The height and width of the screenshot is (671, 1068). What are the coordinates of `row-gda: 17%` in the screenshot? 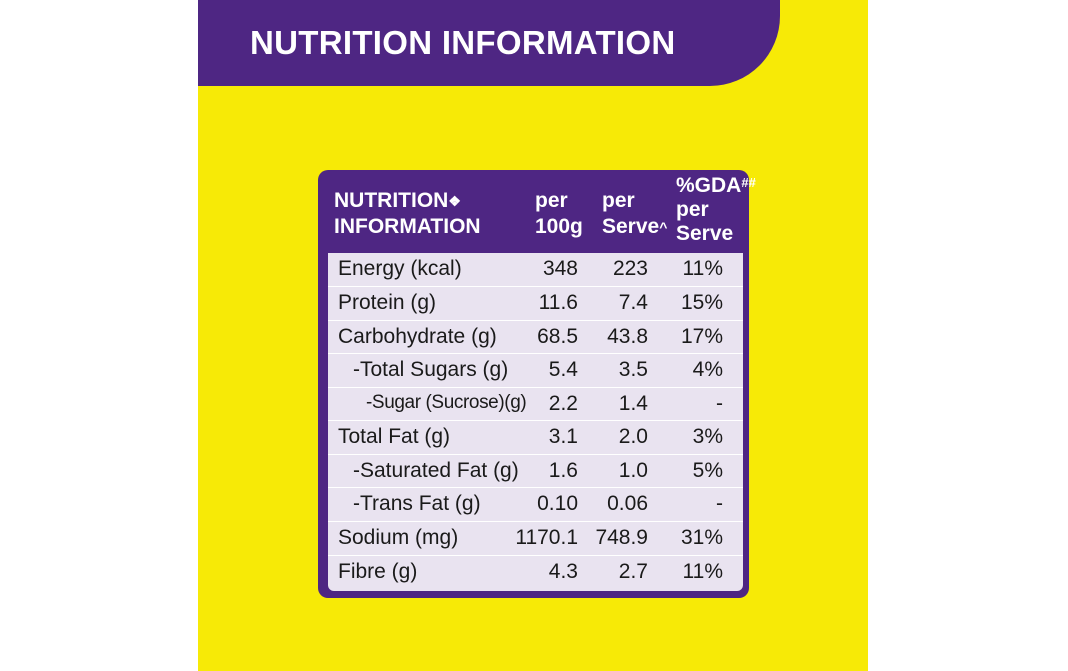 It's located at (701, 336).